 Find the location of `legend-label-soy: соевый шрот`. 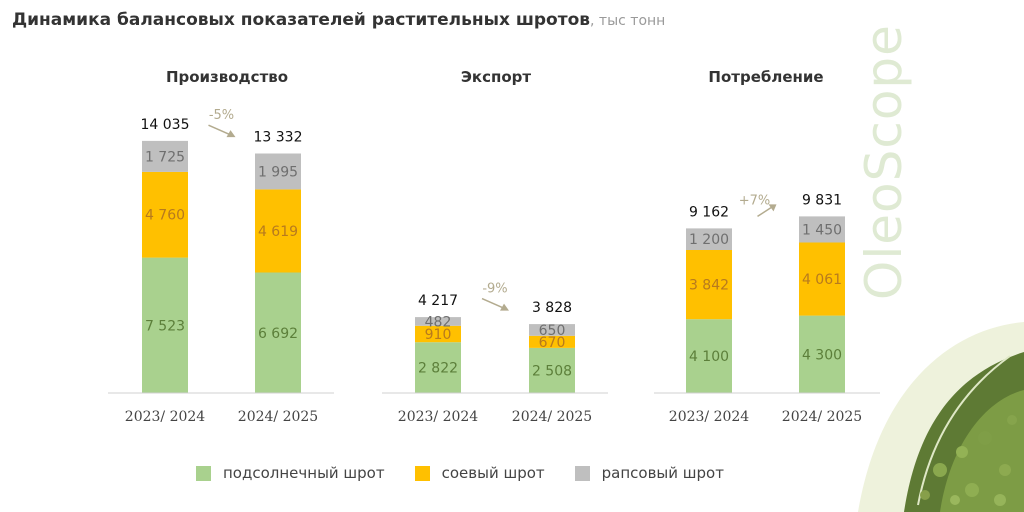

legend-label-soy: соевый шрот is located at coordinates (493, 473).